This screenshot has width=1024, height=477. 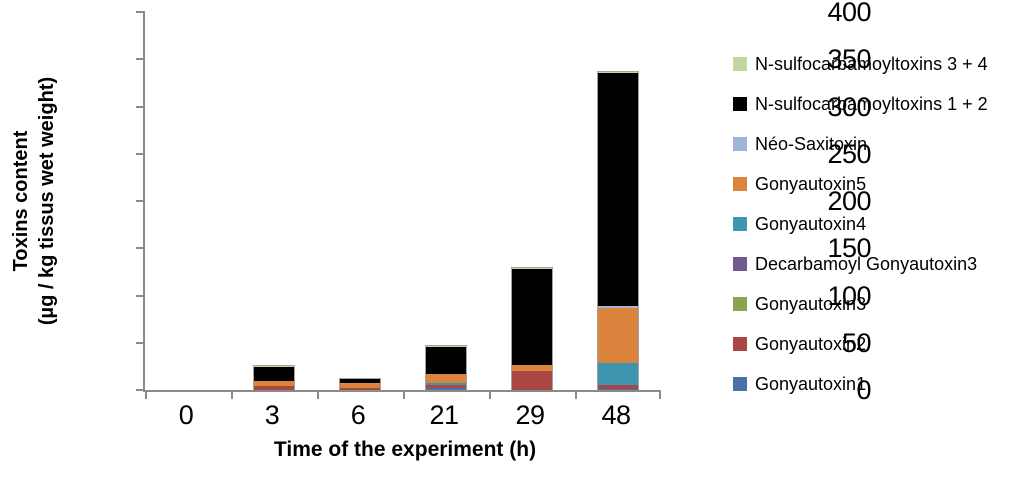 What do you see at coordinates (811, 183) in the screenshot?
I see `legend-label: Gonyautoxin5` at bounding box center [811, 183].